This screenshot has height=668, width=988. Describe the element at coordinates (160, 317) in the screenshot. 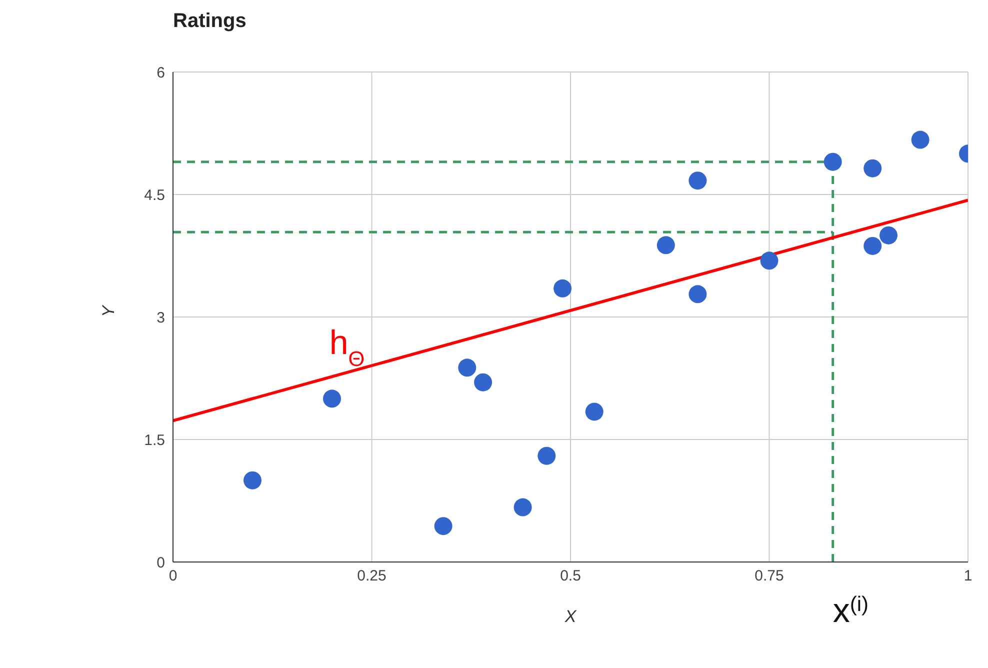

I see `y-tick-label: 3` at that location.